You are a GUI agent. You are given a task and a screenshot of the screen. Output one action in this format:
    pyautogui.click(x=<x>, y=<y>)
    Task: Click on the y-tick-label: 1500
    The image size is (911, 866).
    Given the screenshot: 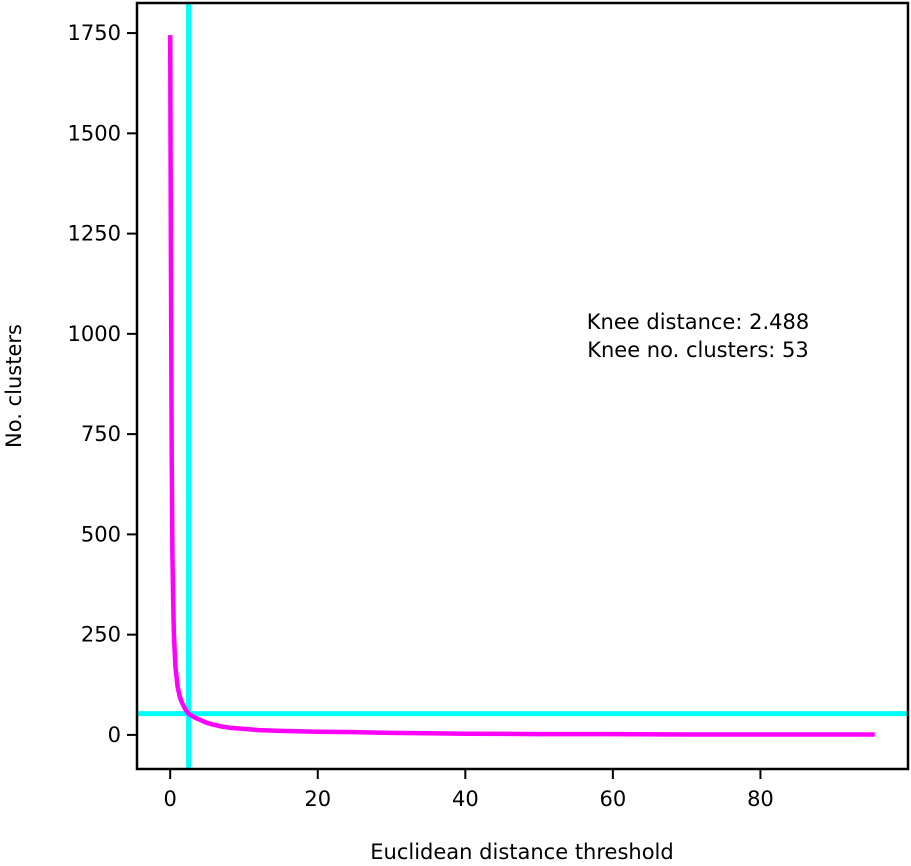 What is the action you would take?
    pyautogui.click(x=94, y=133)
    